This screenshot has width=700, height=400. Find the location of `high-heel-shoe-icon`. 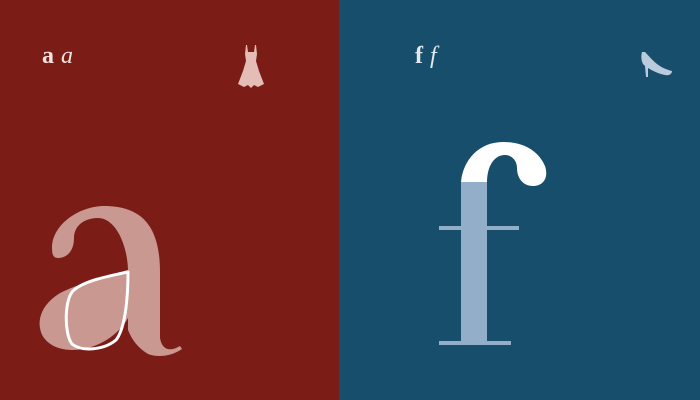

high-heel-shoe-icon is located at coordinates (656, 64).